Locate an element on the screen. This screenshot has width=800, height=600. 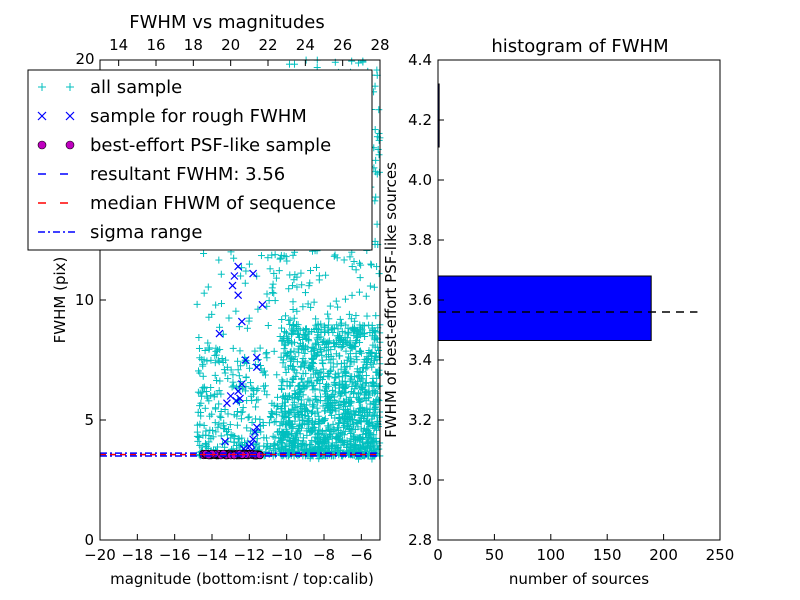
y-tick-label: 5 is located at coordinates (89, 420).